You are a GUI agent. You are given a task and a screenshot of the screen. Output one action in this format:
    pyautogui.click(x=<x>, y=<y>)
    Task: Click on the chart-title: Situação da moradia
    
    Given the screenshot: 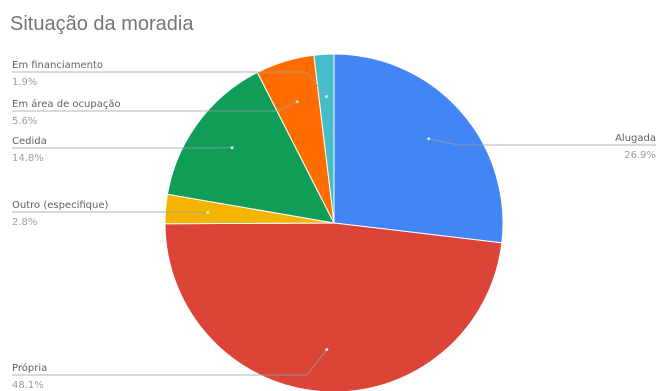 What is the action you would take?
    pyautogui.click(x=102, y=24)
    